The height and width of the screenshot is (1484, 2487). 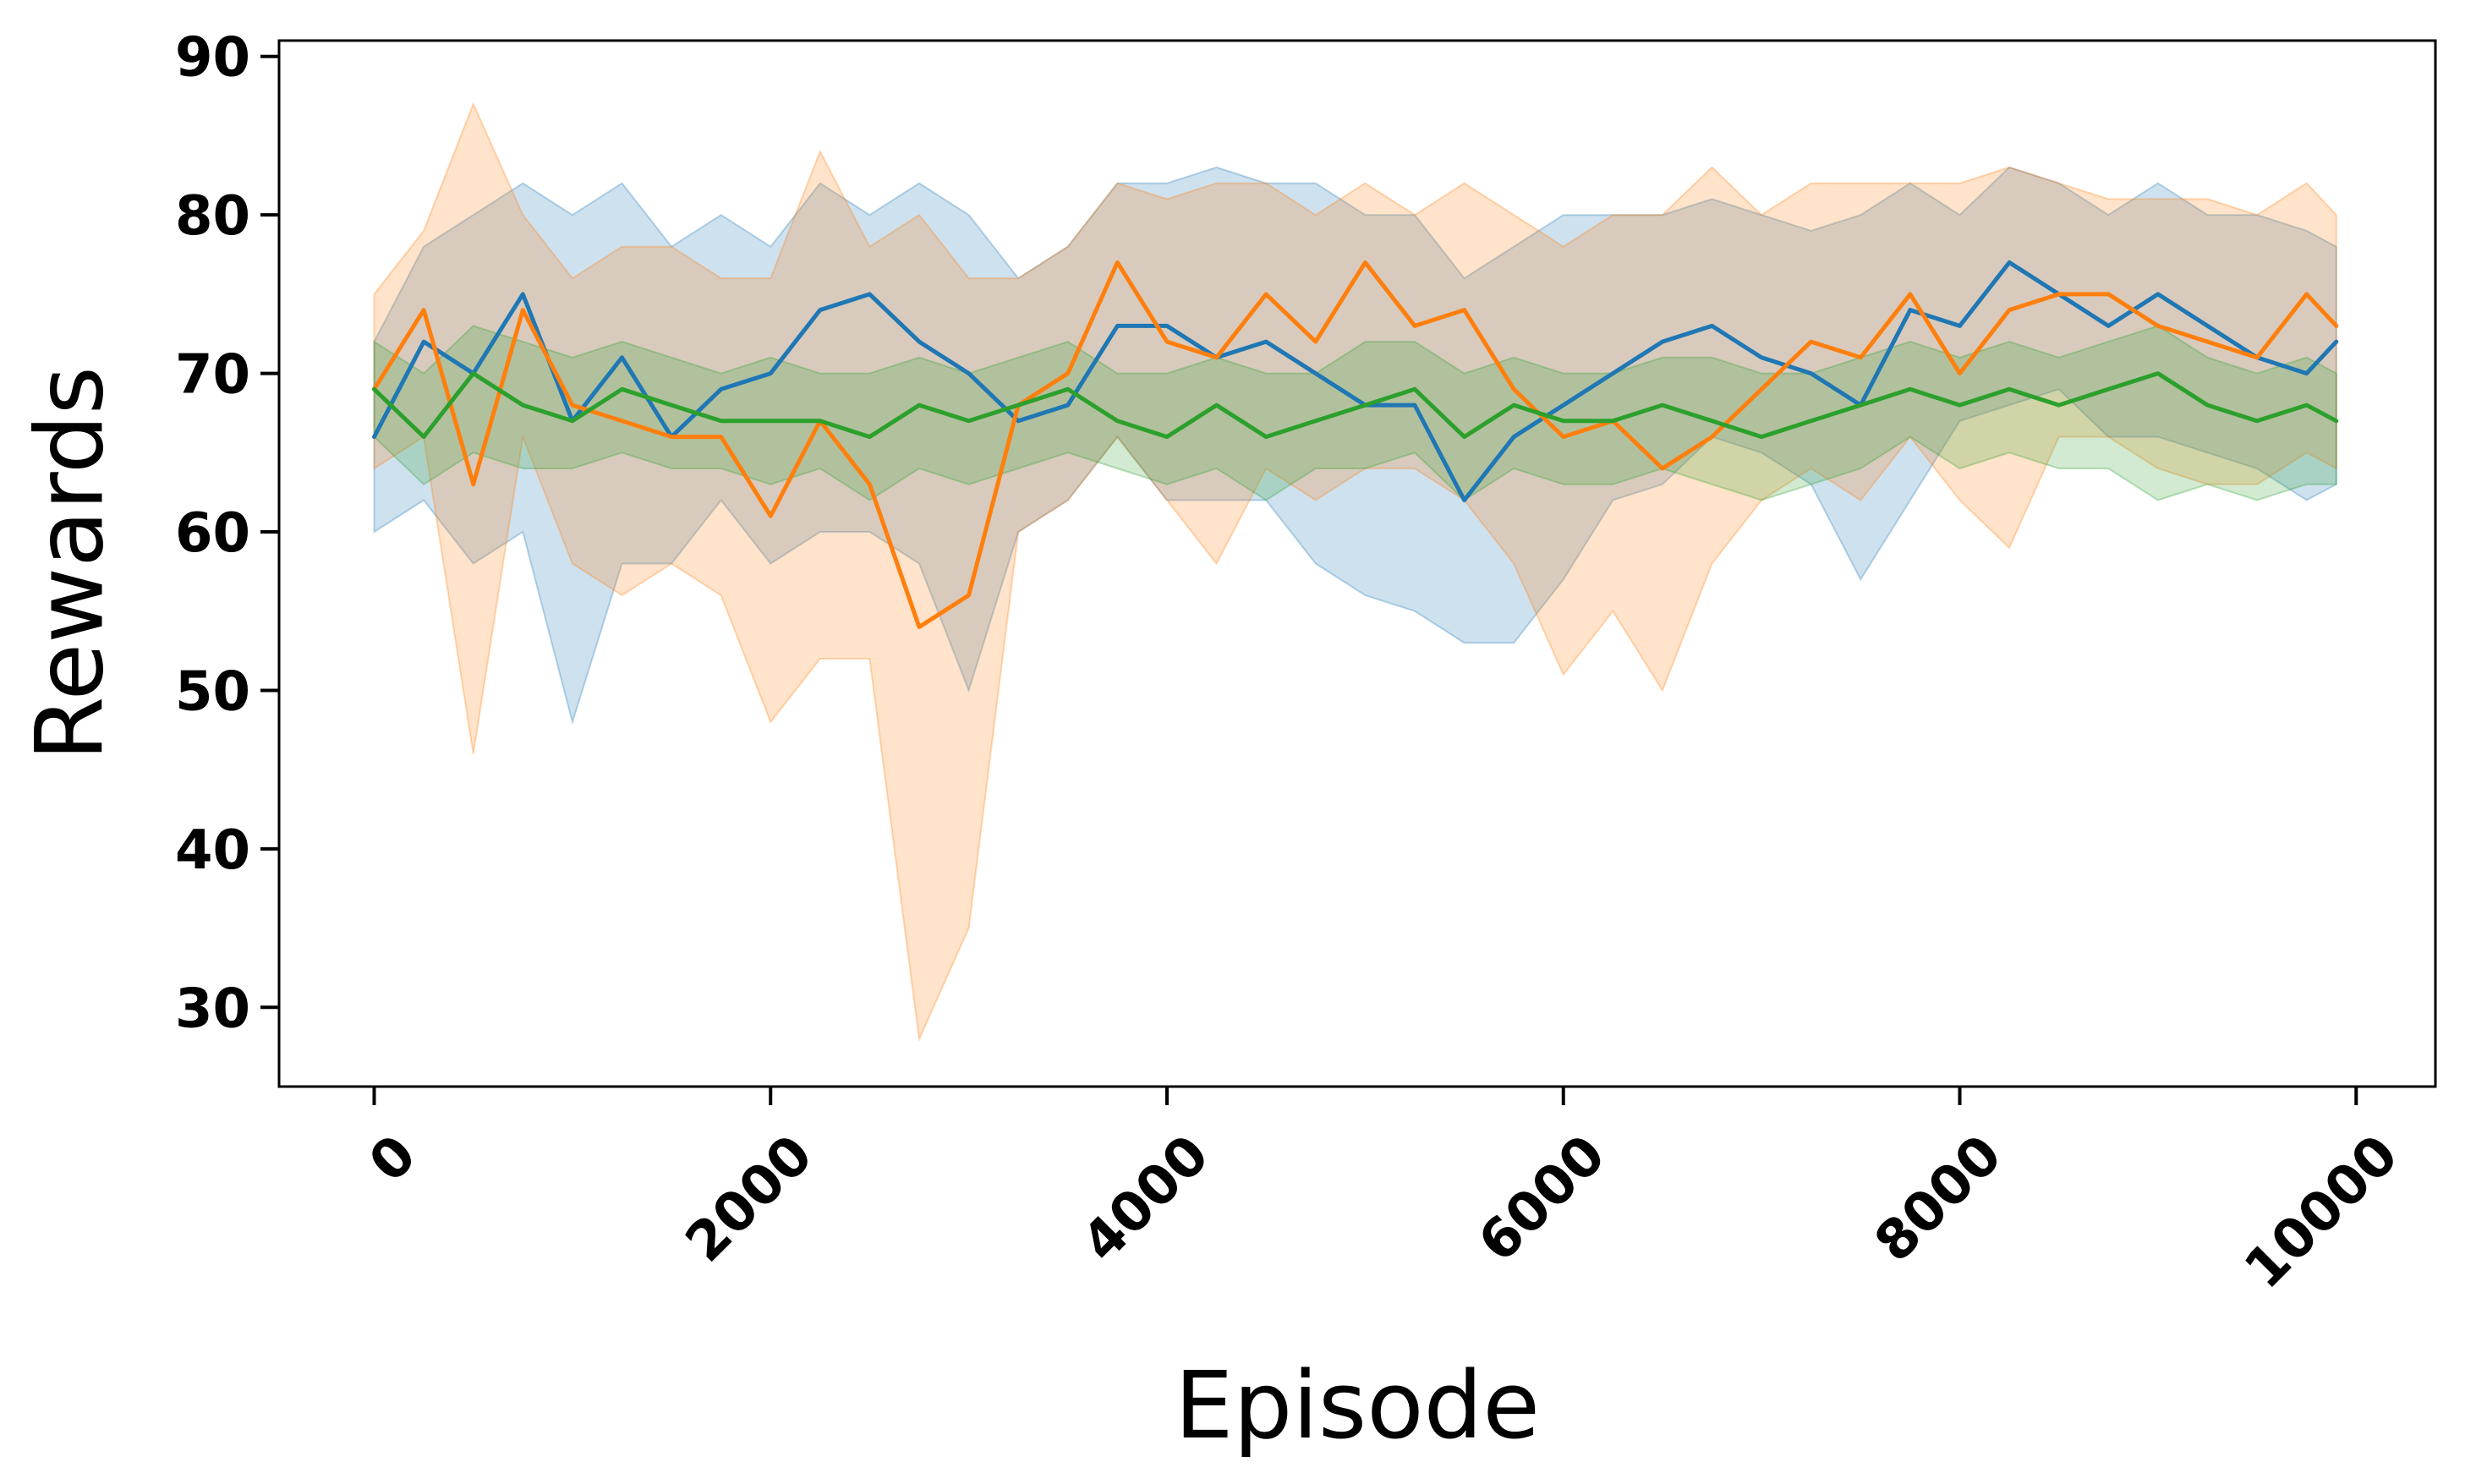 I want to click on y-axis-label: Rewards, so click(x=69, y=563).